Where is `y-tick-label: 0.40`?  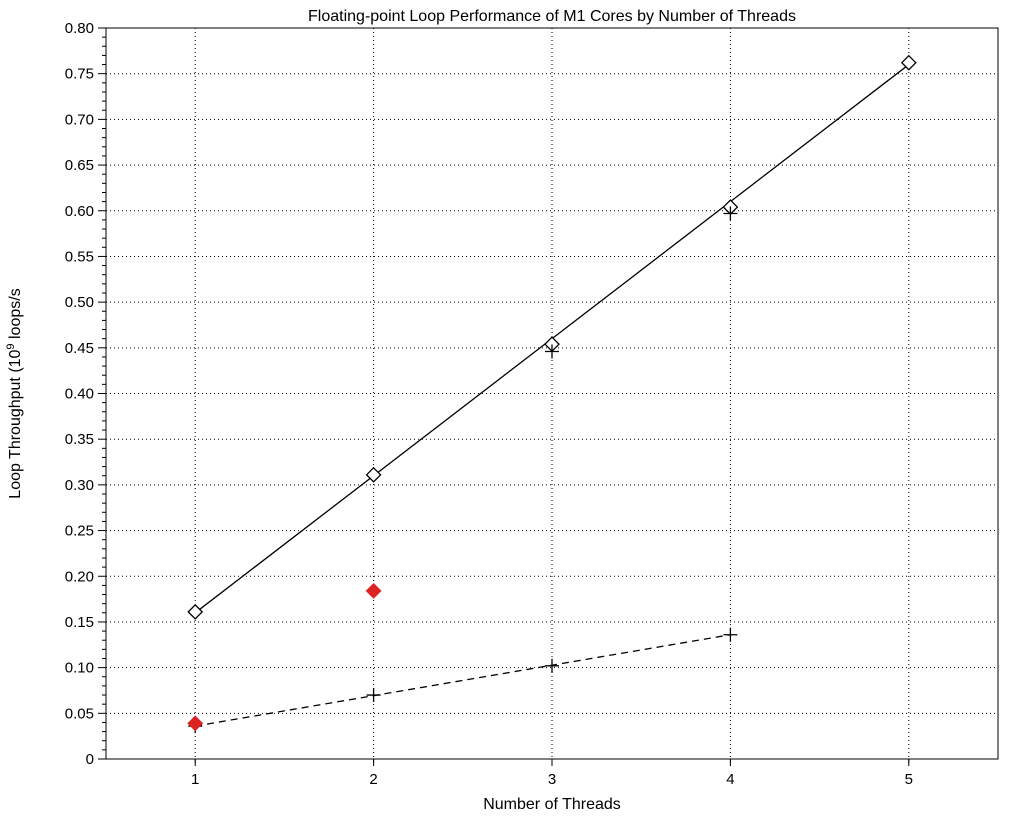
y-tick-label: 0.40 is located at coordinates (79, 394).